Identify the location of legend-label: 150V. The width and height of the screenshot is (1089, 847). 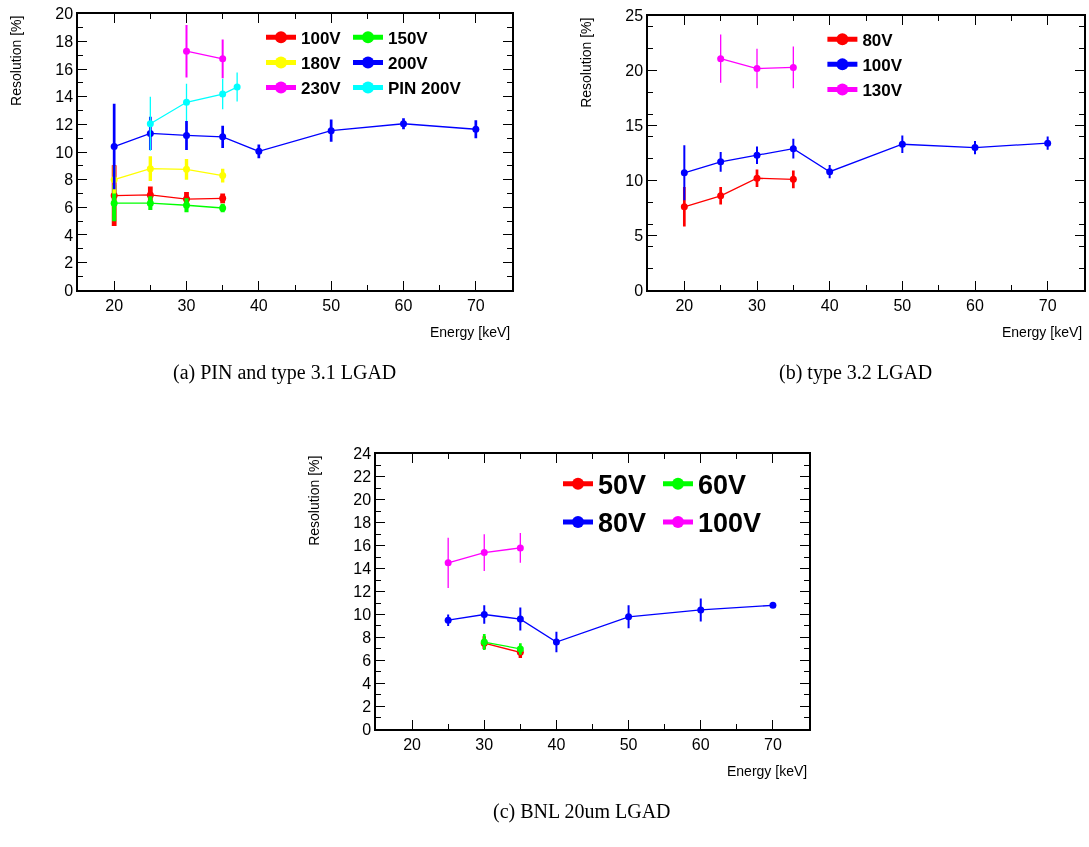
(408, 38).